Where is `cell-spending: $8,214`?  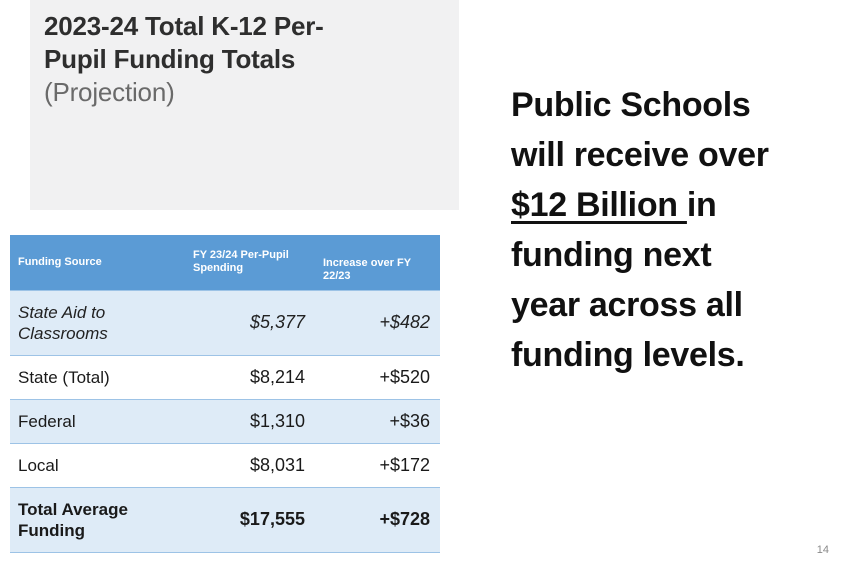
cell-spending: $8,214 is located at coordinates (250, 377).